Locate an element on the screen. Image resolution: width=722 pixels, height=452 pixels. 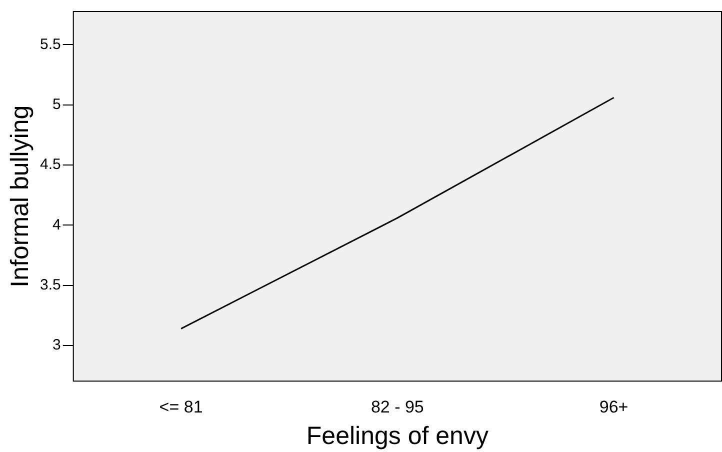
y-tick-label: 3 is located at coordinates (56, 345).